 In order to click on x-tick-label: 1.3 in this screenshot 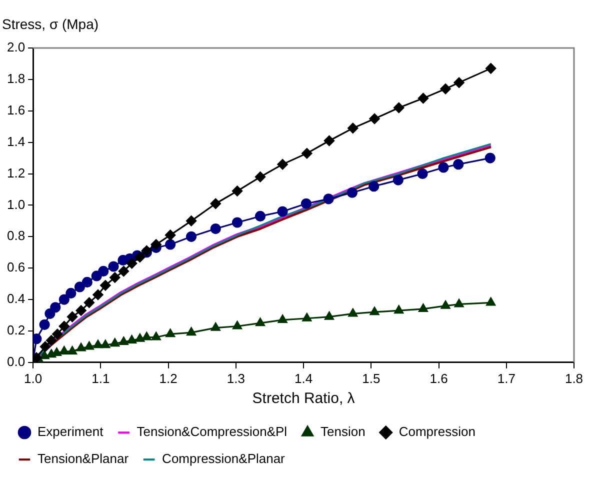, I will do `click(235, 378)`.